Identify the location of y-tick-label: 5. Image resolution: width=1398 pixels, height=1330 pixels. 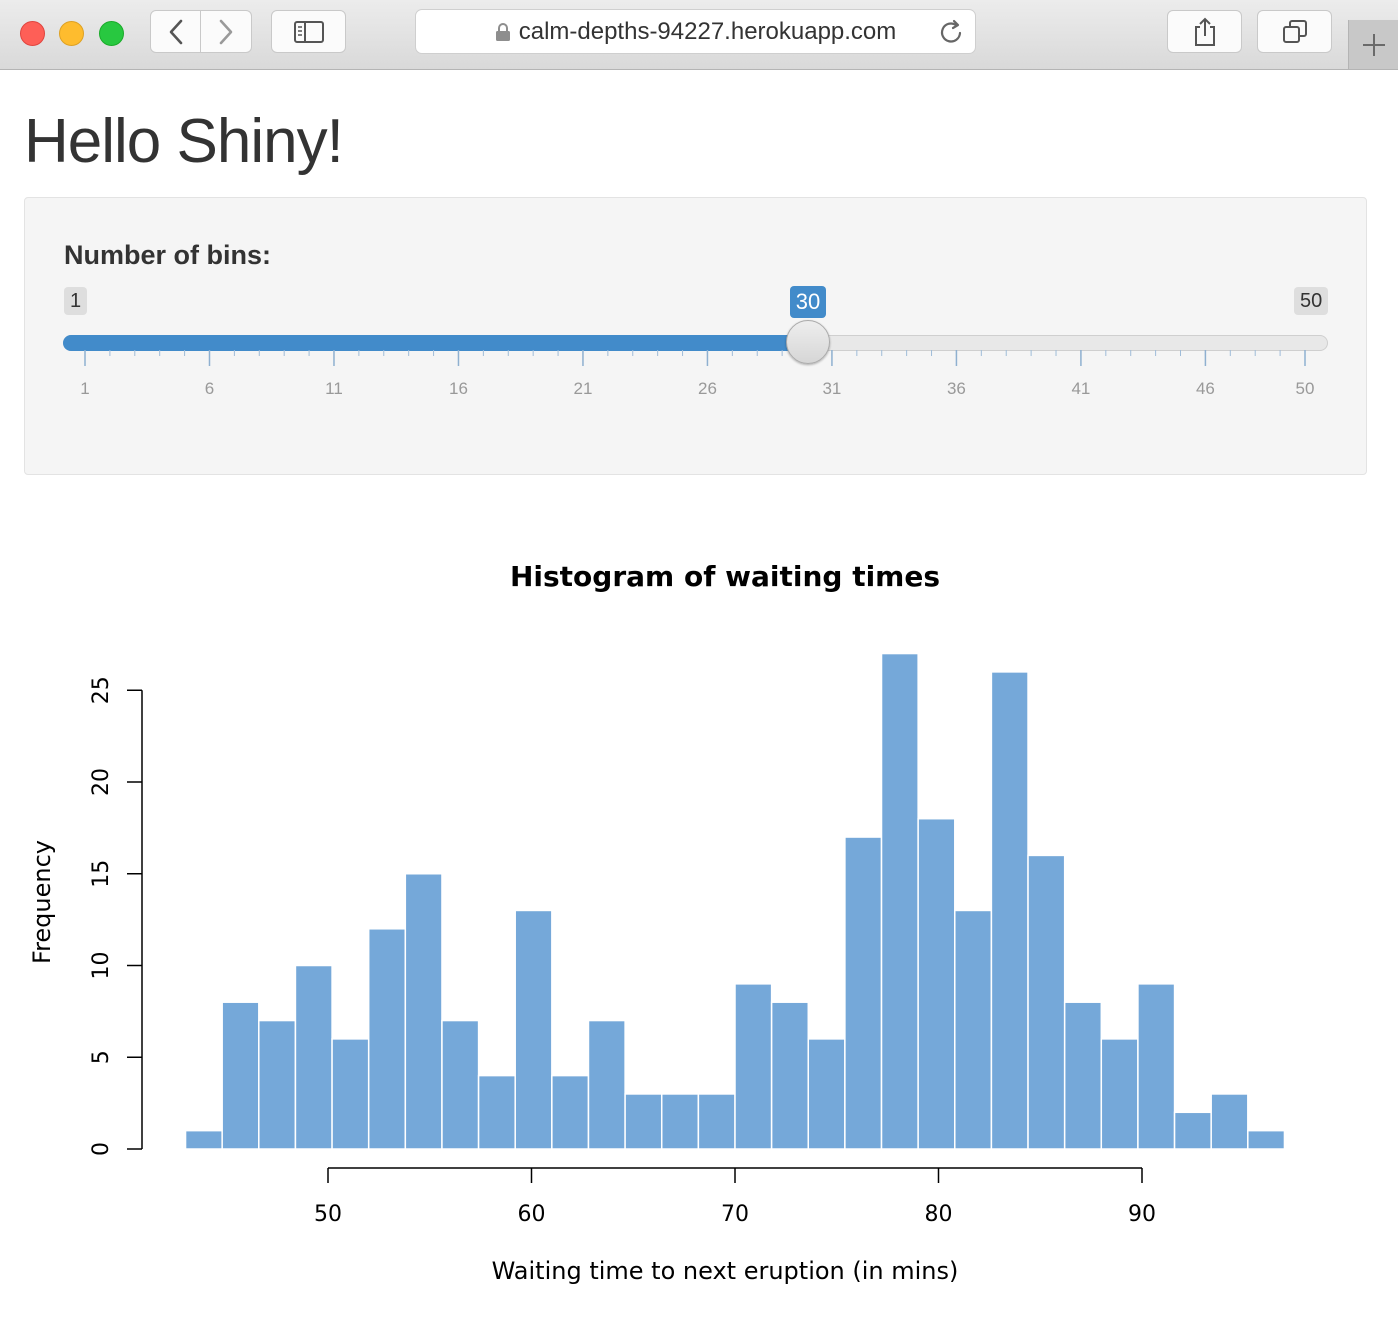
(101, 1057).